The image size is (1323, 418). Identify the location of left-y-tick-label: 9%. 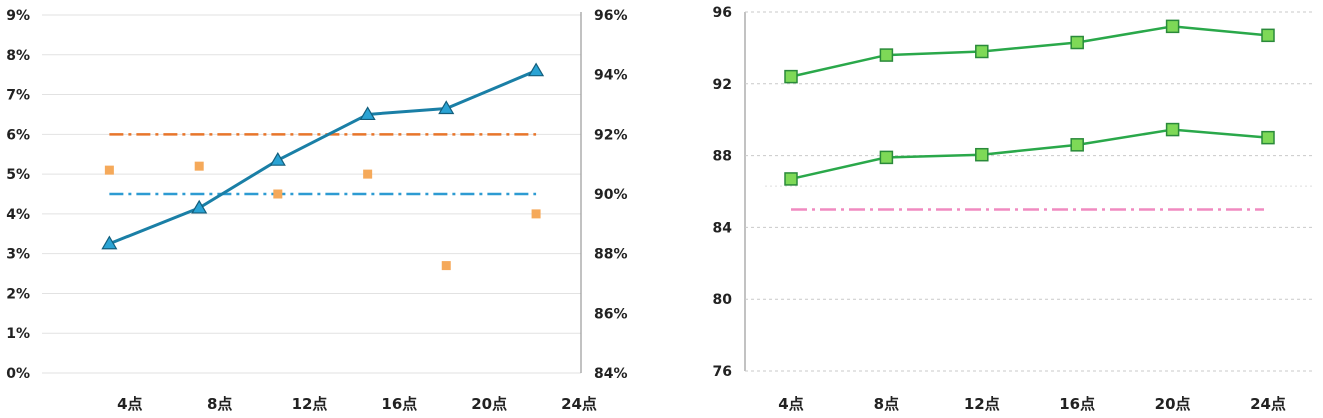
(18, 16).